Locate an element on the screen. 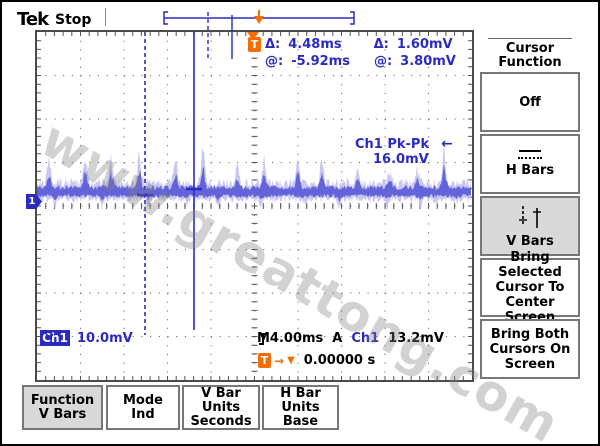  menu-title-line is located at coordinates (530, 38).